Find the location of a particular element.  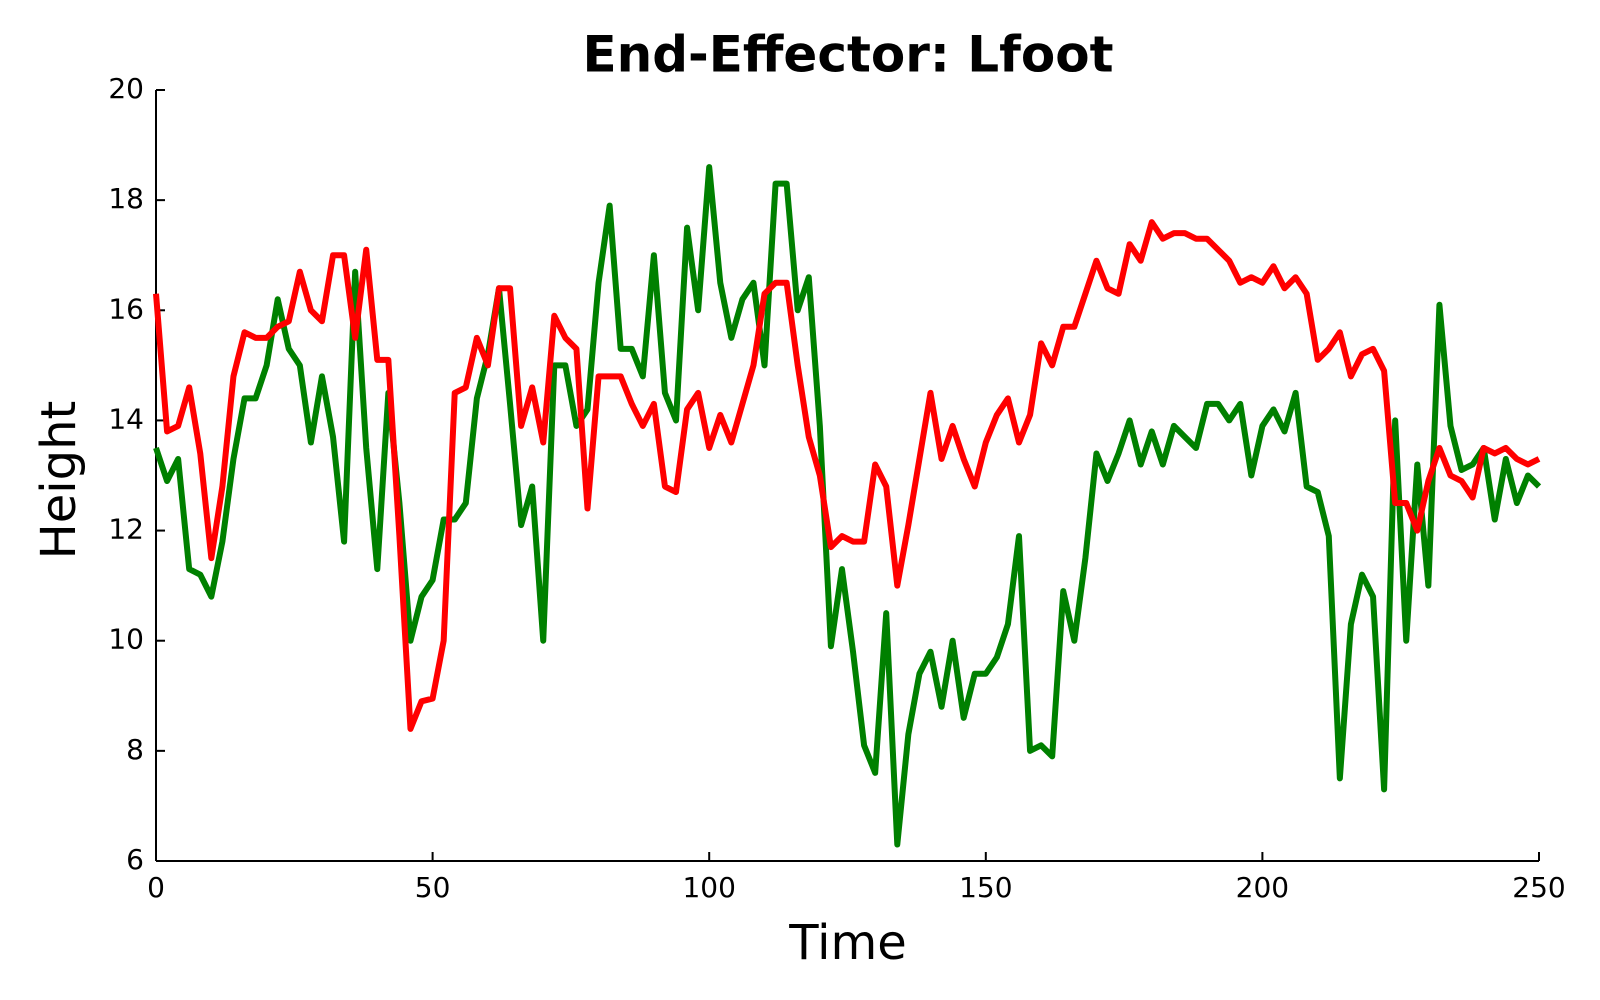

chart-title: End-Effector: Lfoot is located at coordinates (847, 55).